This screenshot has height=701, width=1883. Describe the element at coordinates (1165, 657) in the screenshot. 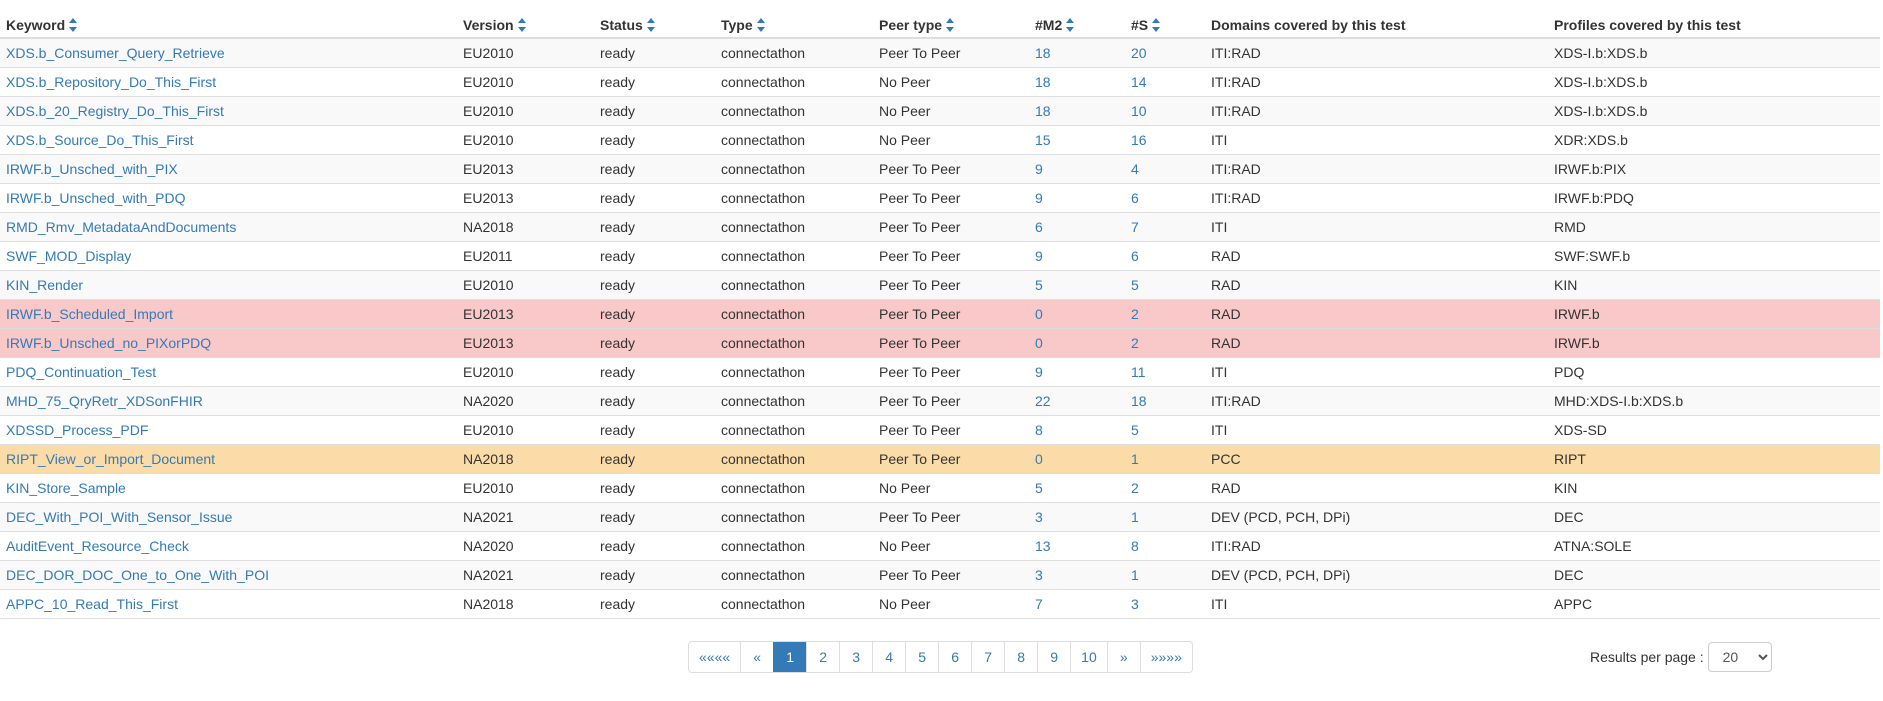

I see `last-page-button: »»»»` at that location.